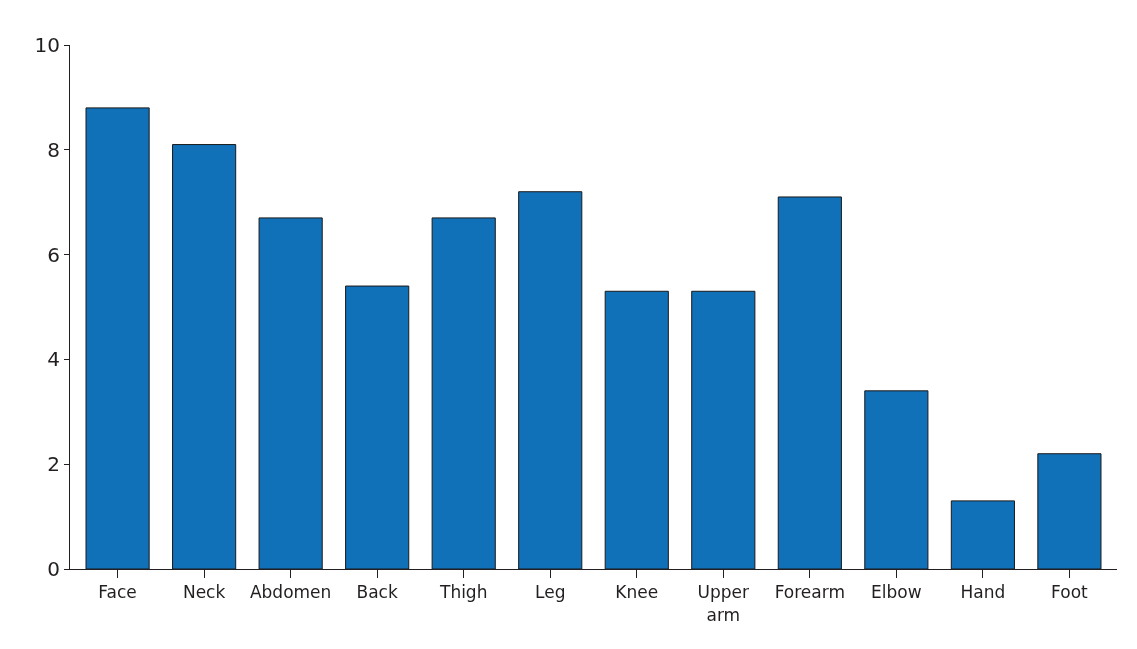  I want to click on y-tick-label: 10, so click(47, 45).